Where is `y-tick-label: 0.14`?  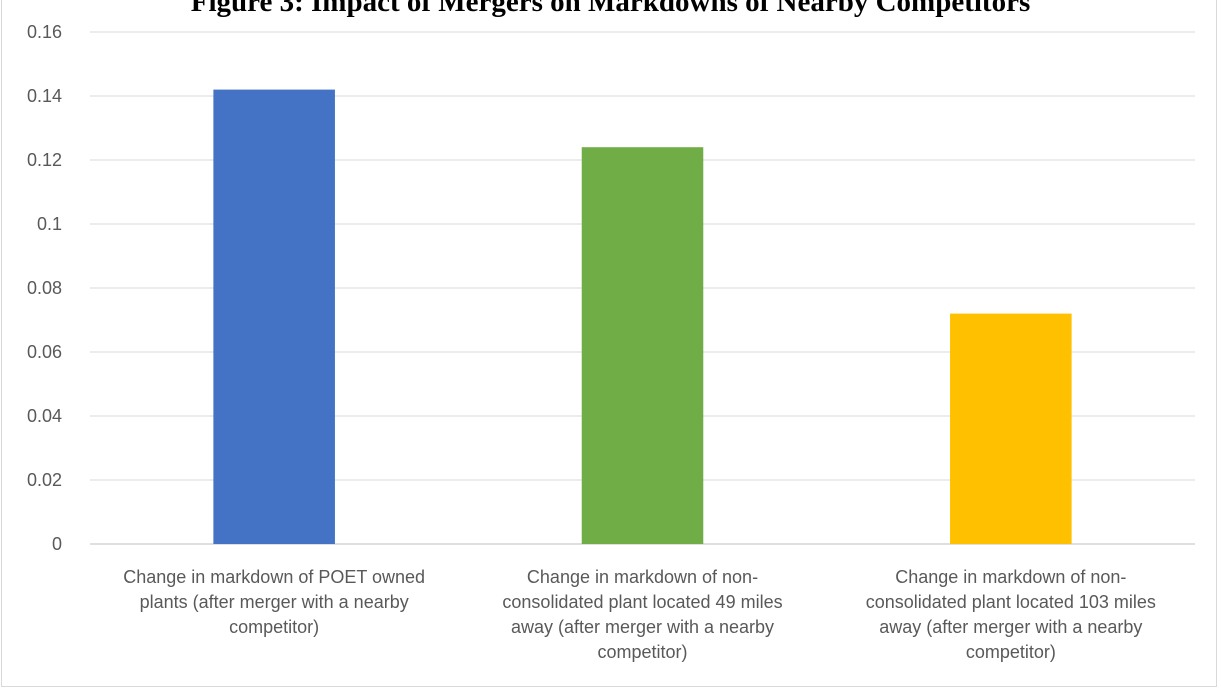
y-tick-label: 0.14 is located at coordinates (44, 96).